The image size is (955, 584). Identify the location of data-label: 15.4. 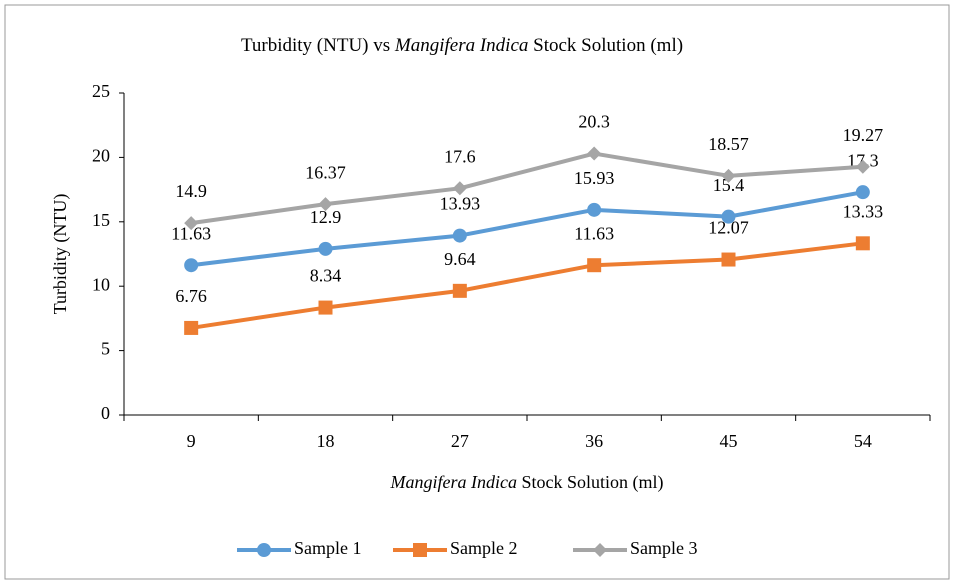
(729, 185).